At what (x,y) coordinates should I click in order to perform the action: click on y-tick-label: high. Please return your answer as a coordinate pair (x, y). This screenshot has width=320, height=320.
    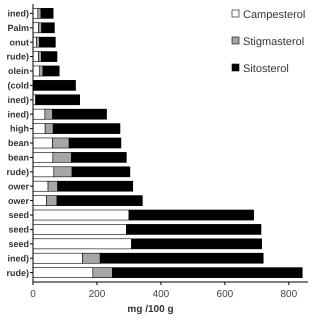
    Looking at the image, I should click on (19, 129).